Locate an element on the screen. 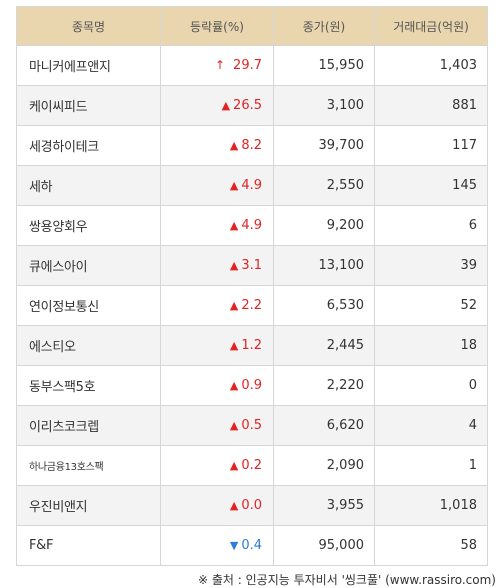 The width and height of the screenshot is (503, 588). close-price: 15,950 is located at coordinates (324, 65).